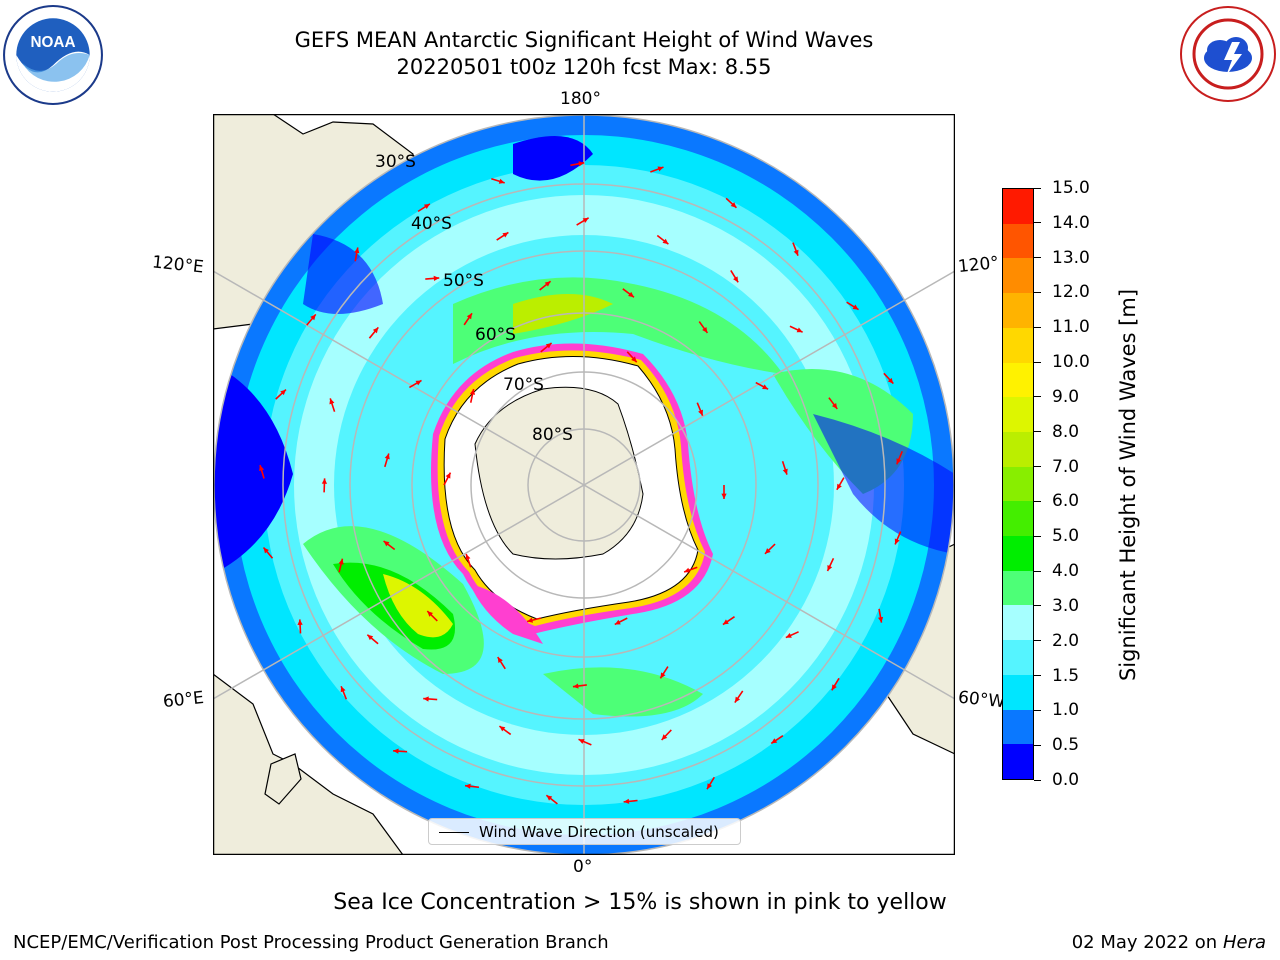 Image resolution: width=1280 pixels, height=960 pixels. What do you see at coordinates (1066, 710) in the screenshot?
I see `colorbar-tick-label: 1.0` at bounding box center [1066, 710].